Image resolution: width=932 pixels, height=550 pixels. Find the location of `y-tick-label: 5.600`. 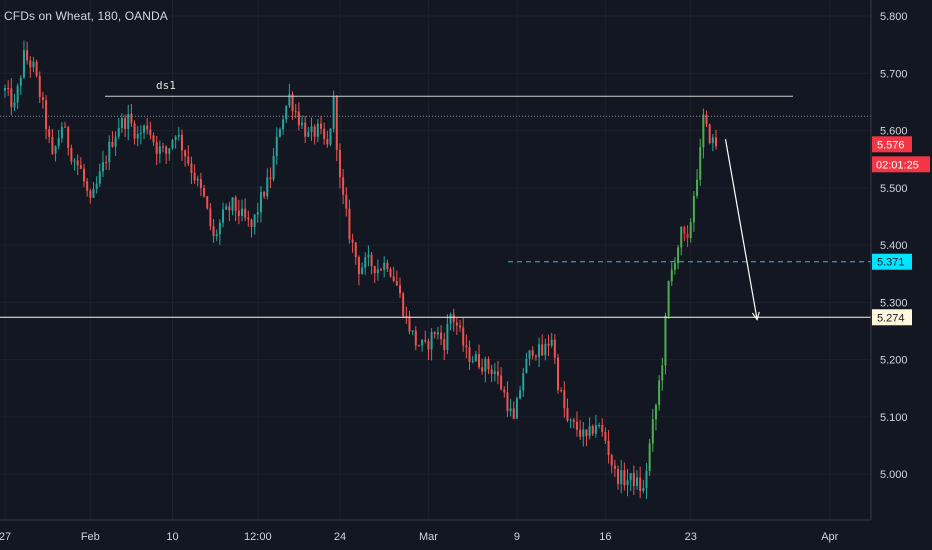

y-tick-label: 5.600 is located at coordinates (894, 132).